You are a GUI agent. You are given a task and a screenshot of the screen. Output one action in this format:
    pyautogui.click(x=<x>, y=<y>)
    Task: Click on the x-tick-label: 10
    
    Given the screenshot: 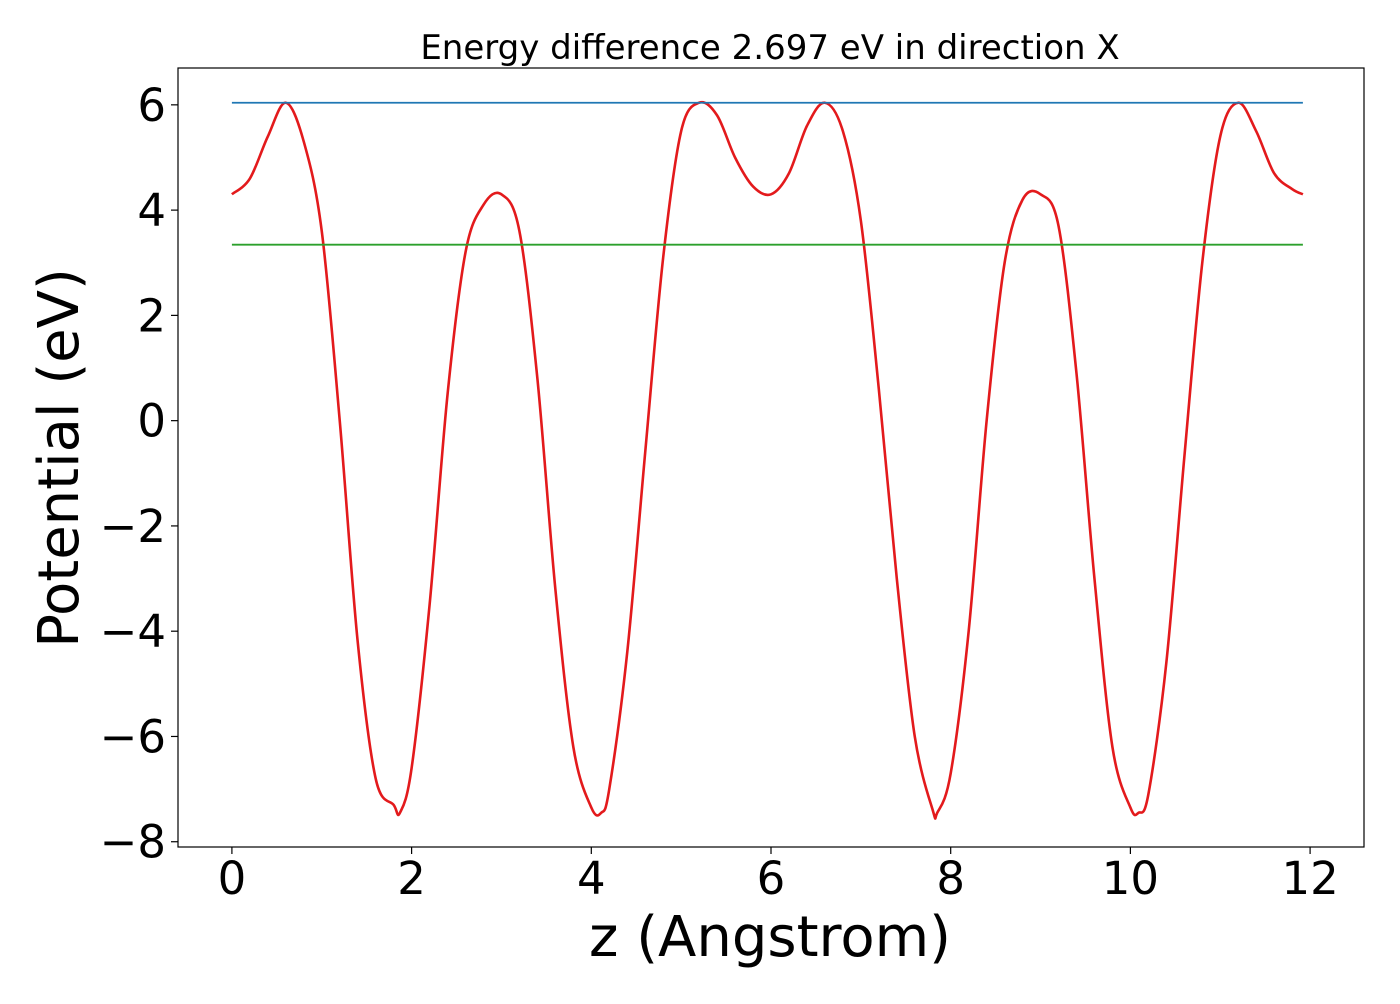 What is the action you would take?
    pyautogui.click(x=1130, y=878)
    